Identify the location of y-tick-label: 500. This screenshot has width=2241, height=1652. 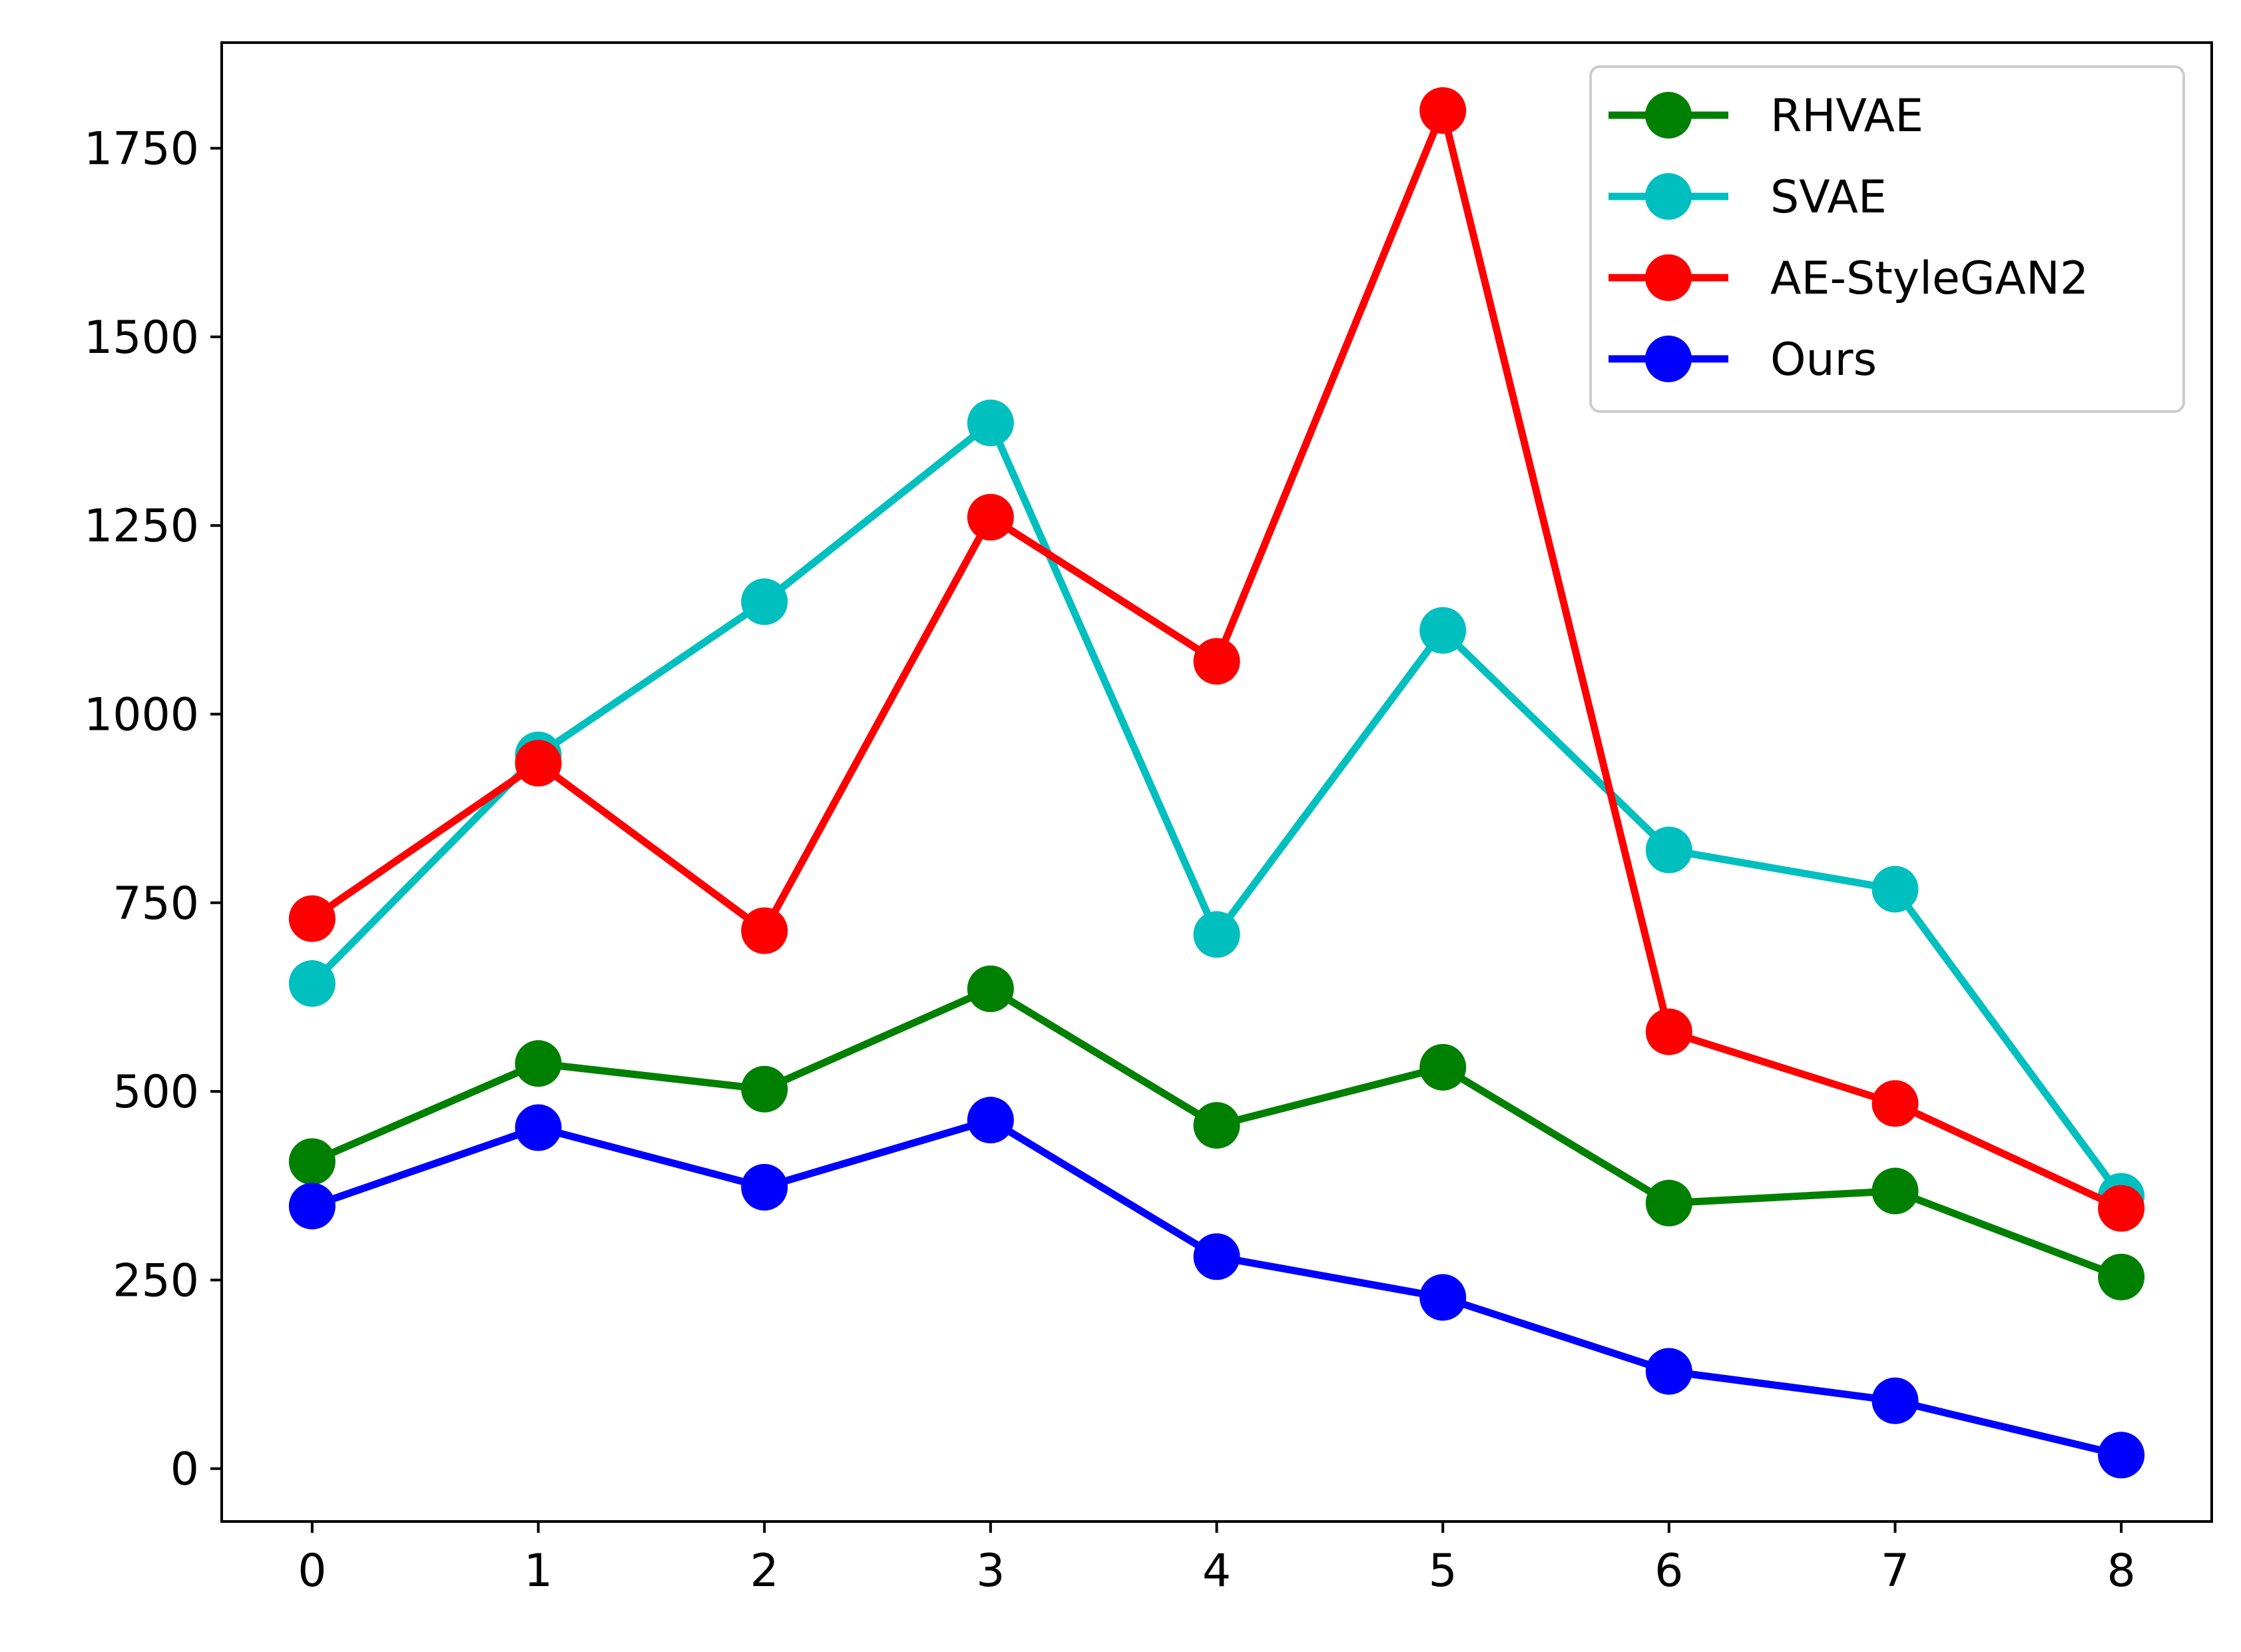
(156, 1092).